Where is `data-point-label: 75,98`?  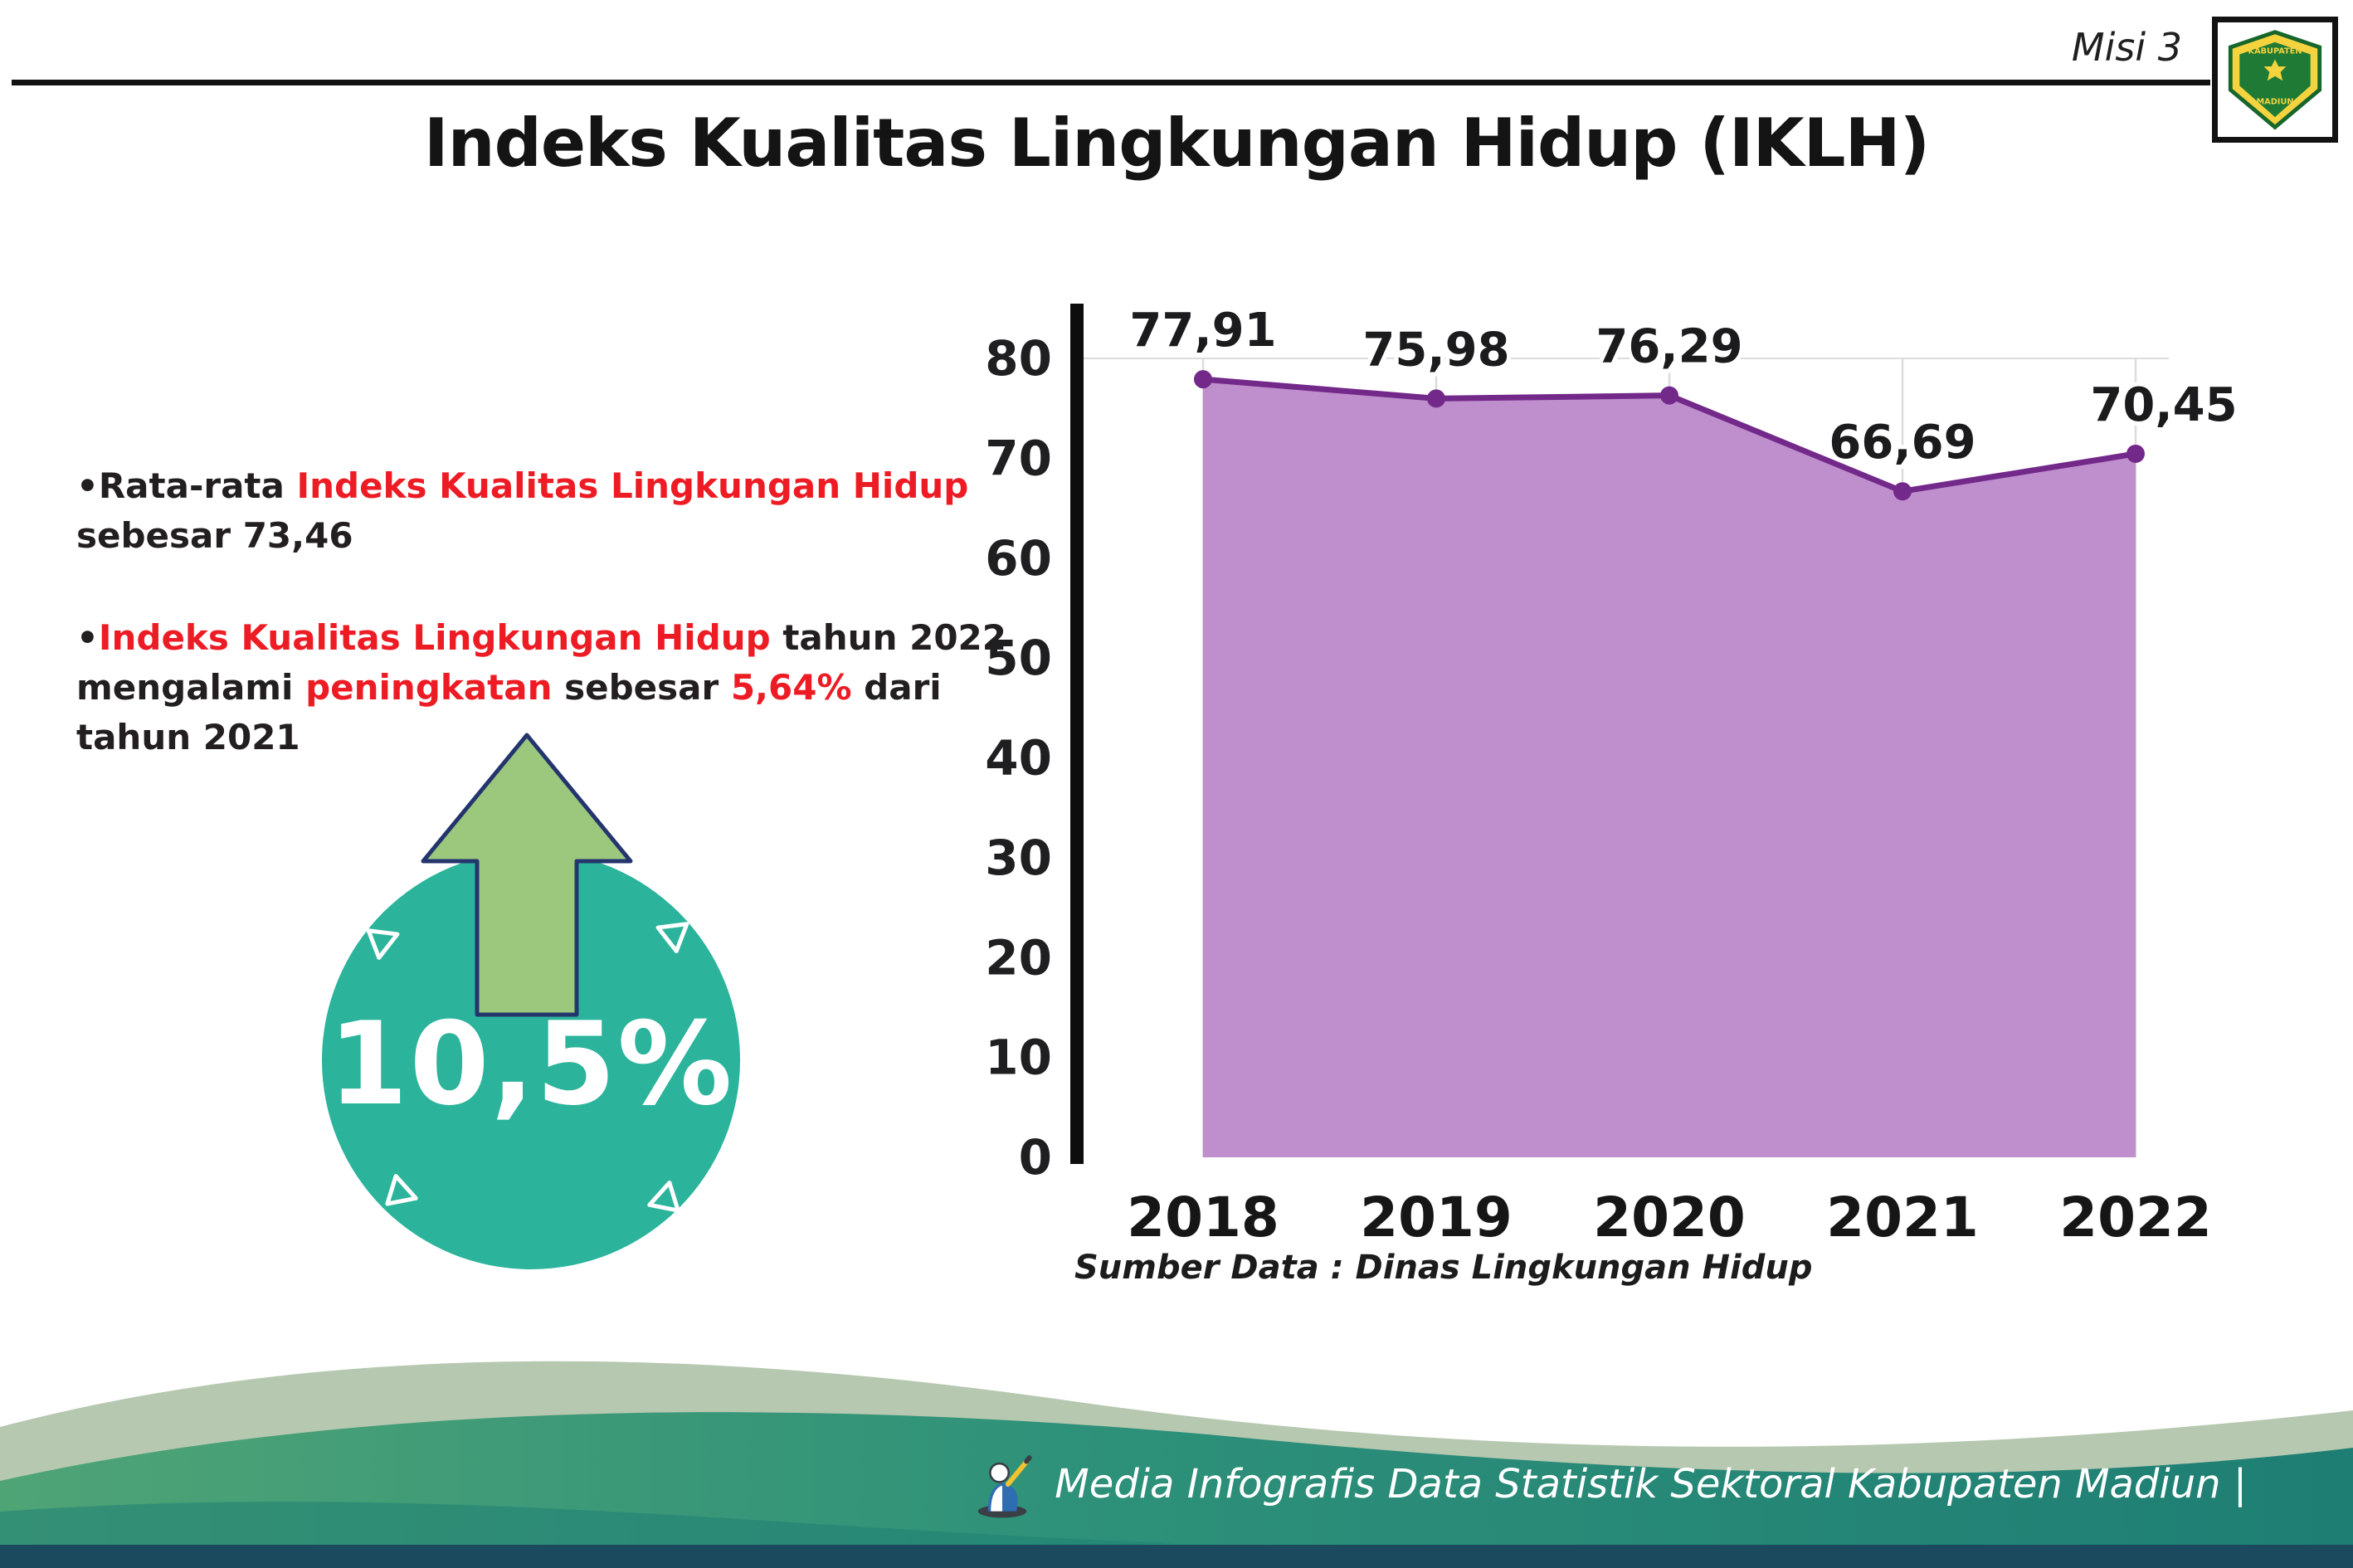 data-point-label: 75,98 is located at coordinates (1435, 350).